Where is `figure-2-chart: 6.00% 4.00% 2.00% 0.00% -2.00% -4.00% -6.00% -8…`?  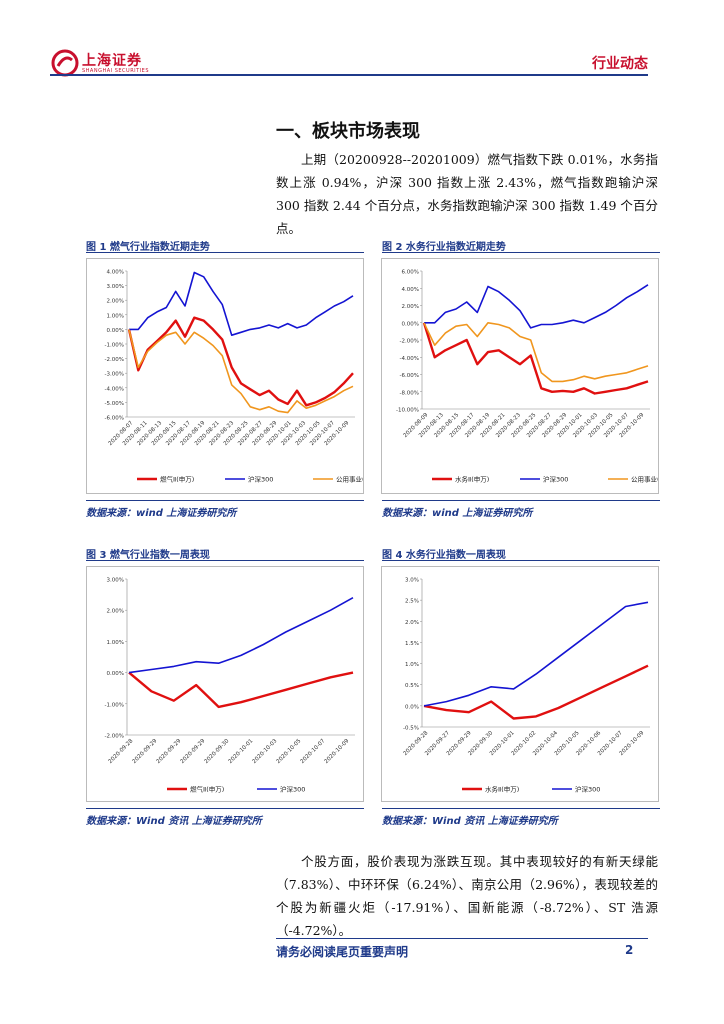 figure-2-chart: 6.00% 4.00% 2.00% 0.00% -2.00% -4.00% -6.00% -8… is located at coordinates (535, 377).